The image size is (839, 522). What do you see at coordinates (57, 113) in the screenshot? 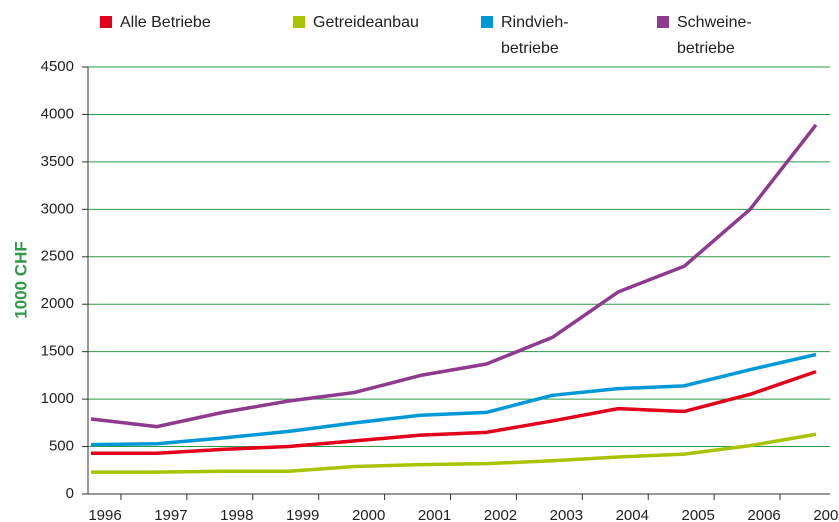
I see `y-tick-label: 4000` at bounding box center [57, 113].